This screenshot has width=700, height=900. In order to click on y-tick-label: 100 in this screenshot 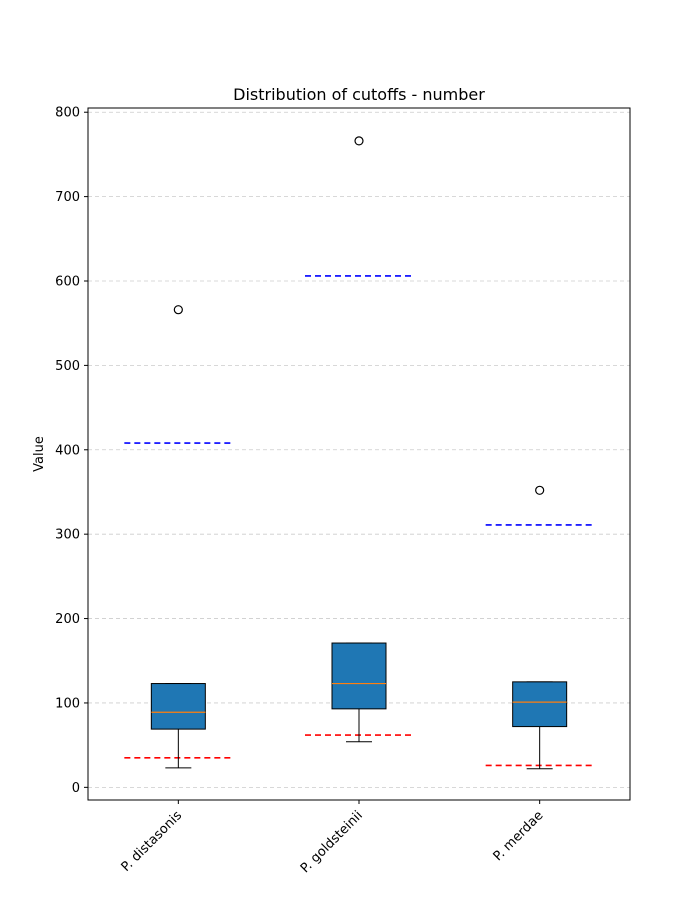, I will do `click(67, 703)`.